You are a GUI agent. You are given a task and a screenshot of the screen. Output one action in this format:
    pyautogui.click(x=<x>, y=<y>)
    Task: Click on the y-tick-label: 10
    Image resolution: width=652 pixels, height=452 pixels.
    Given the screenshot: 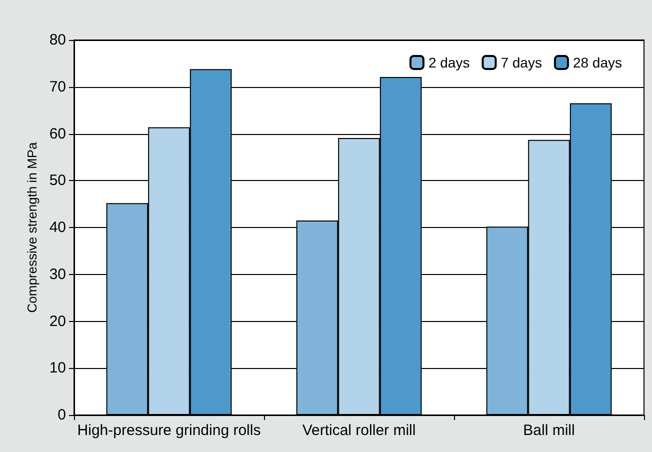 What is the action you would take?
    pyautogui.click(x=57, y=368)
    